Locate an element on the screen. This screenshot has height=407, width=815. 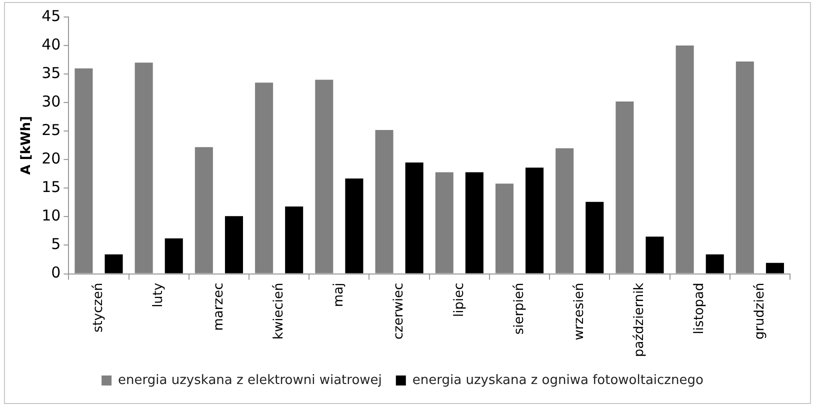
x-tick-label: luty is located at coordinates (158, 295).